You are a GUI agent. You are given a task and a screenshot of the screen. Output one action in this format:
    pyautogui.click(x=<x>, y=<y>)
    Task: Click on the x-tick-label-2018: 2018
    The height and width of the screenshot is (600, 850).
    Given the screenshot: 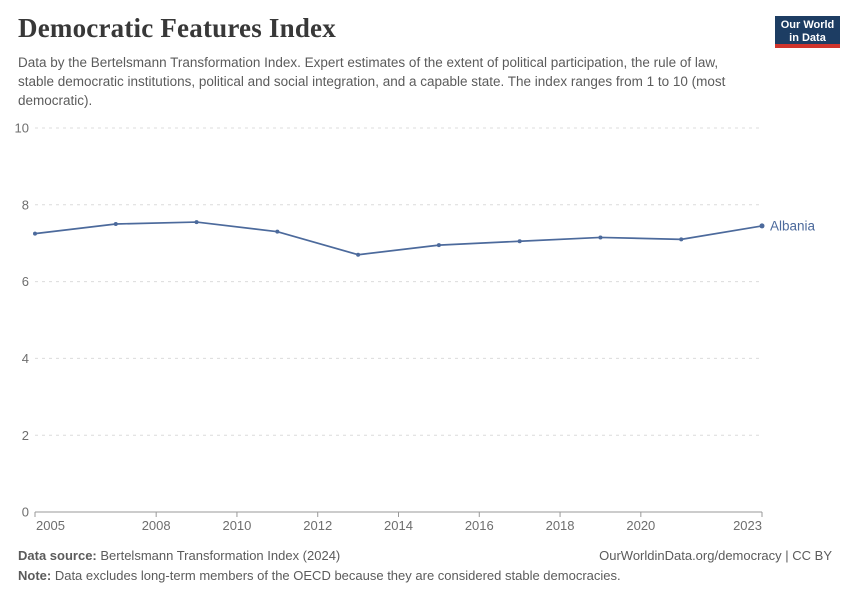 What is the action you would take?
    pyautogui.click(x=560, y=525)
    